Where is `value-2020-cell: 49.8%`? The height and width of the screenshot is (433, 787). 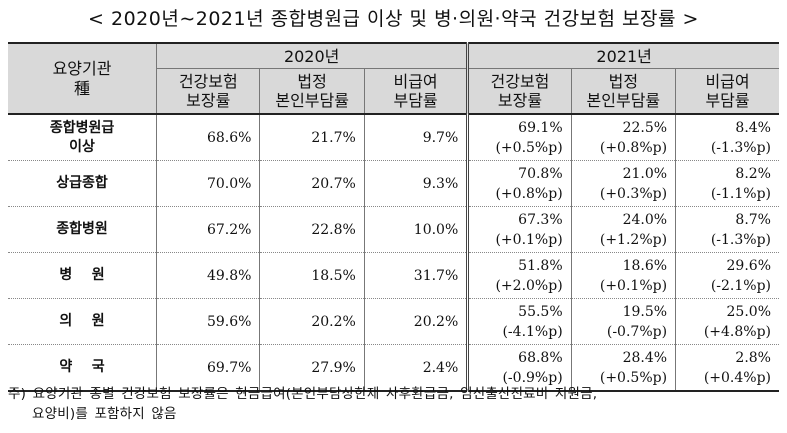
value-2020-cell: 49.8% is located at coordinates (208, 275).